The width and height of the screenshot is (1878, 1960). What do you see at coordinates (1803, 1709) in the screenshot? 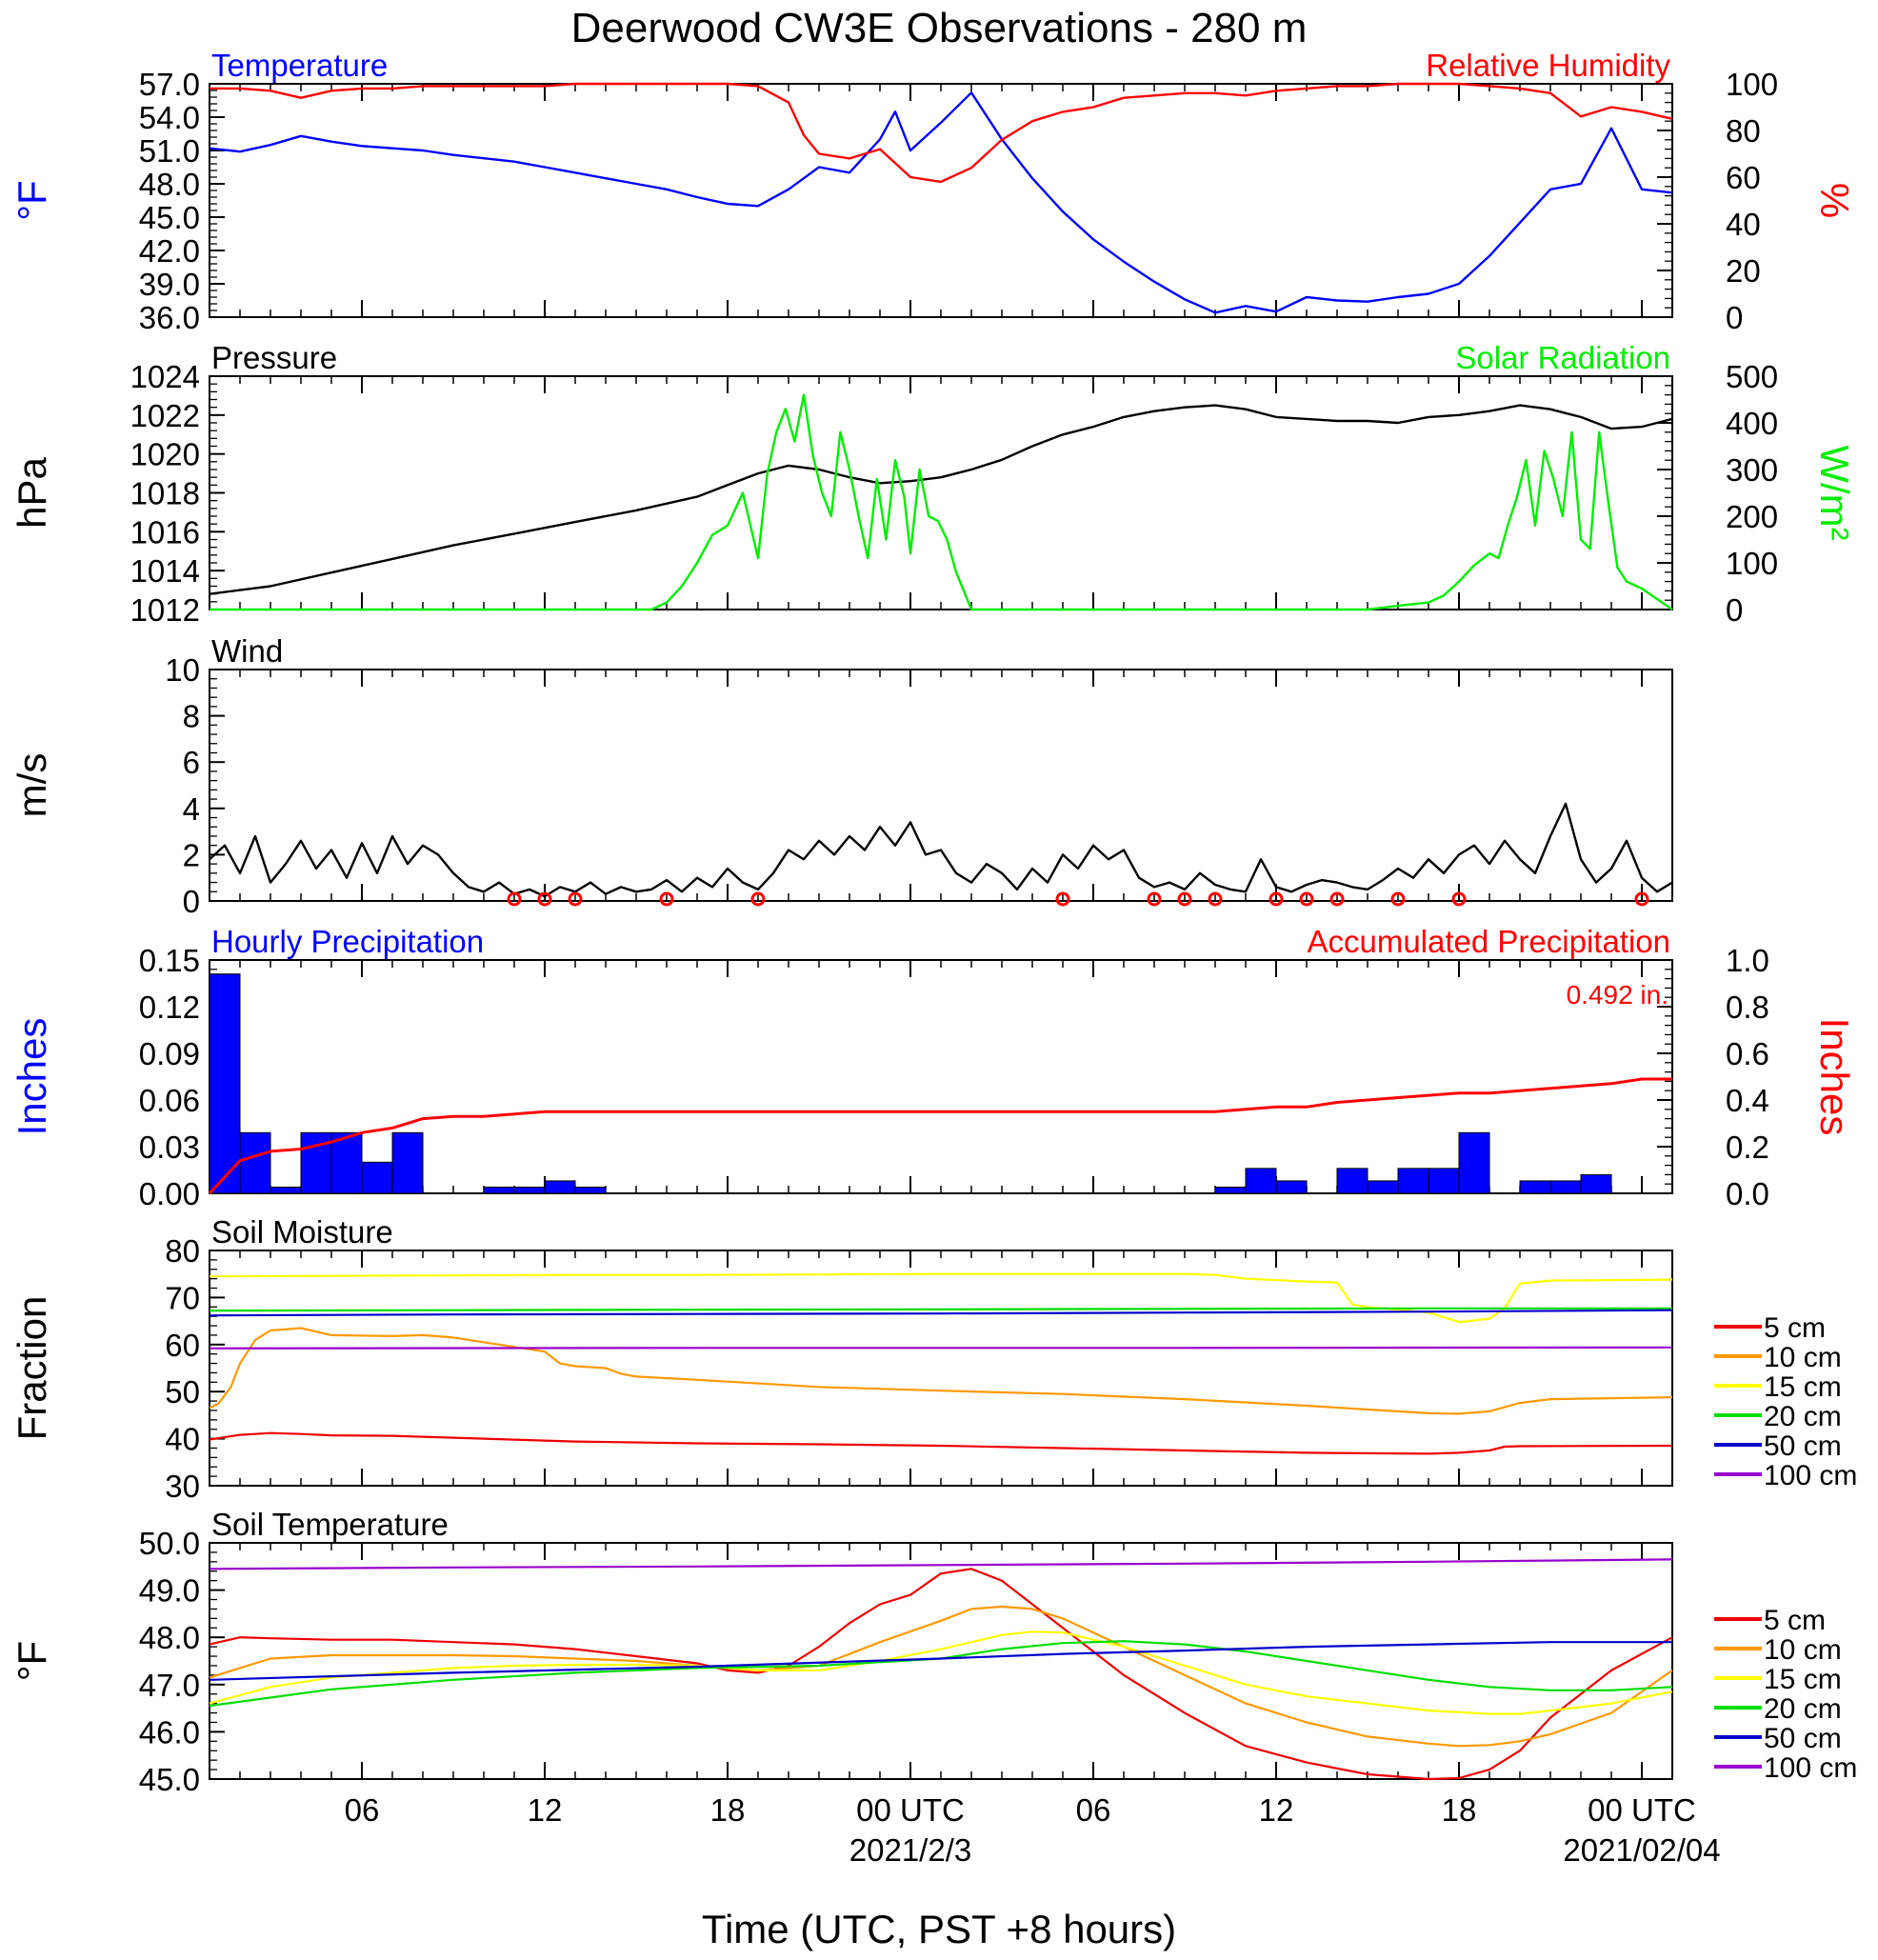
I see `legend-label: 20 cm` at bounding box center [1803, 1709].